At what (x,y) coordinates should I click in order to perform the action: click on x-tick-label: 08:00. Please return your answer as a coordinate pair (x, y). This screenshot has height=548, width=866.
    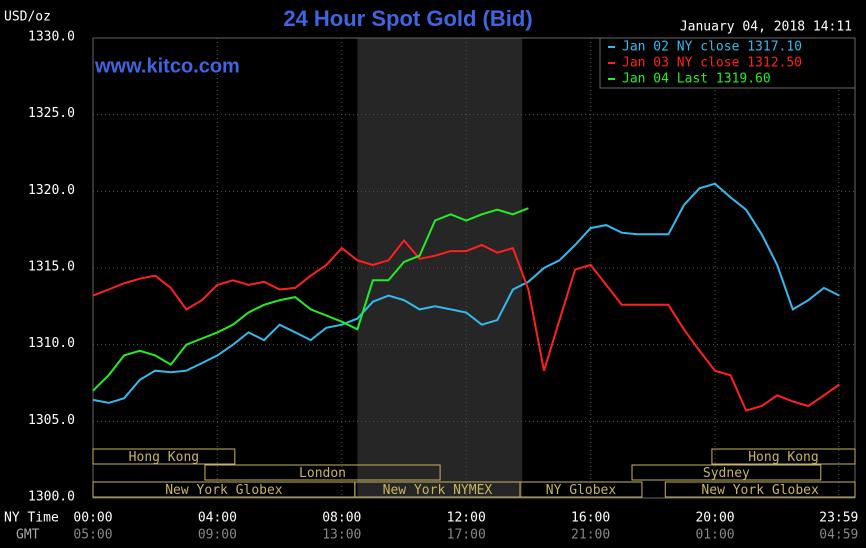
    Looking at the image, I should click on (341, 518).